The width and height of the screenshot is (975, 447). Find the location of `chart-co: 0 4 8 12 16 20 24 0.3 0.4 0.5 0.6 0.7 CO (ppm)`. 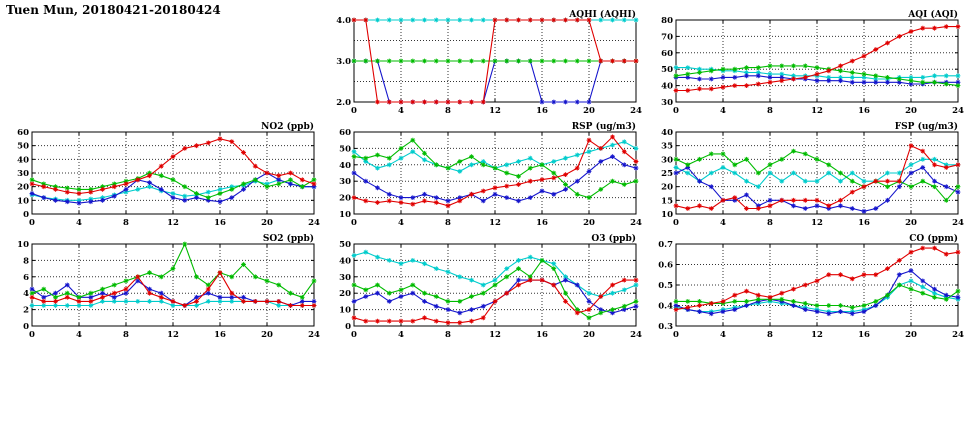

chart-co: 0 4 8 12 16 20 24 0.3 0.4 0.5 0.6 0.7 CO (ppm) is located at coordinates (806, 288).